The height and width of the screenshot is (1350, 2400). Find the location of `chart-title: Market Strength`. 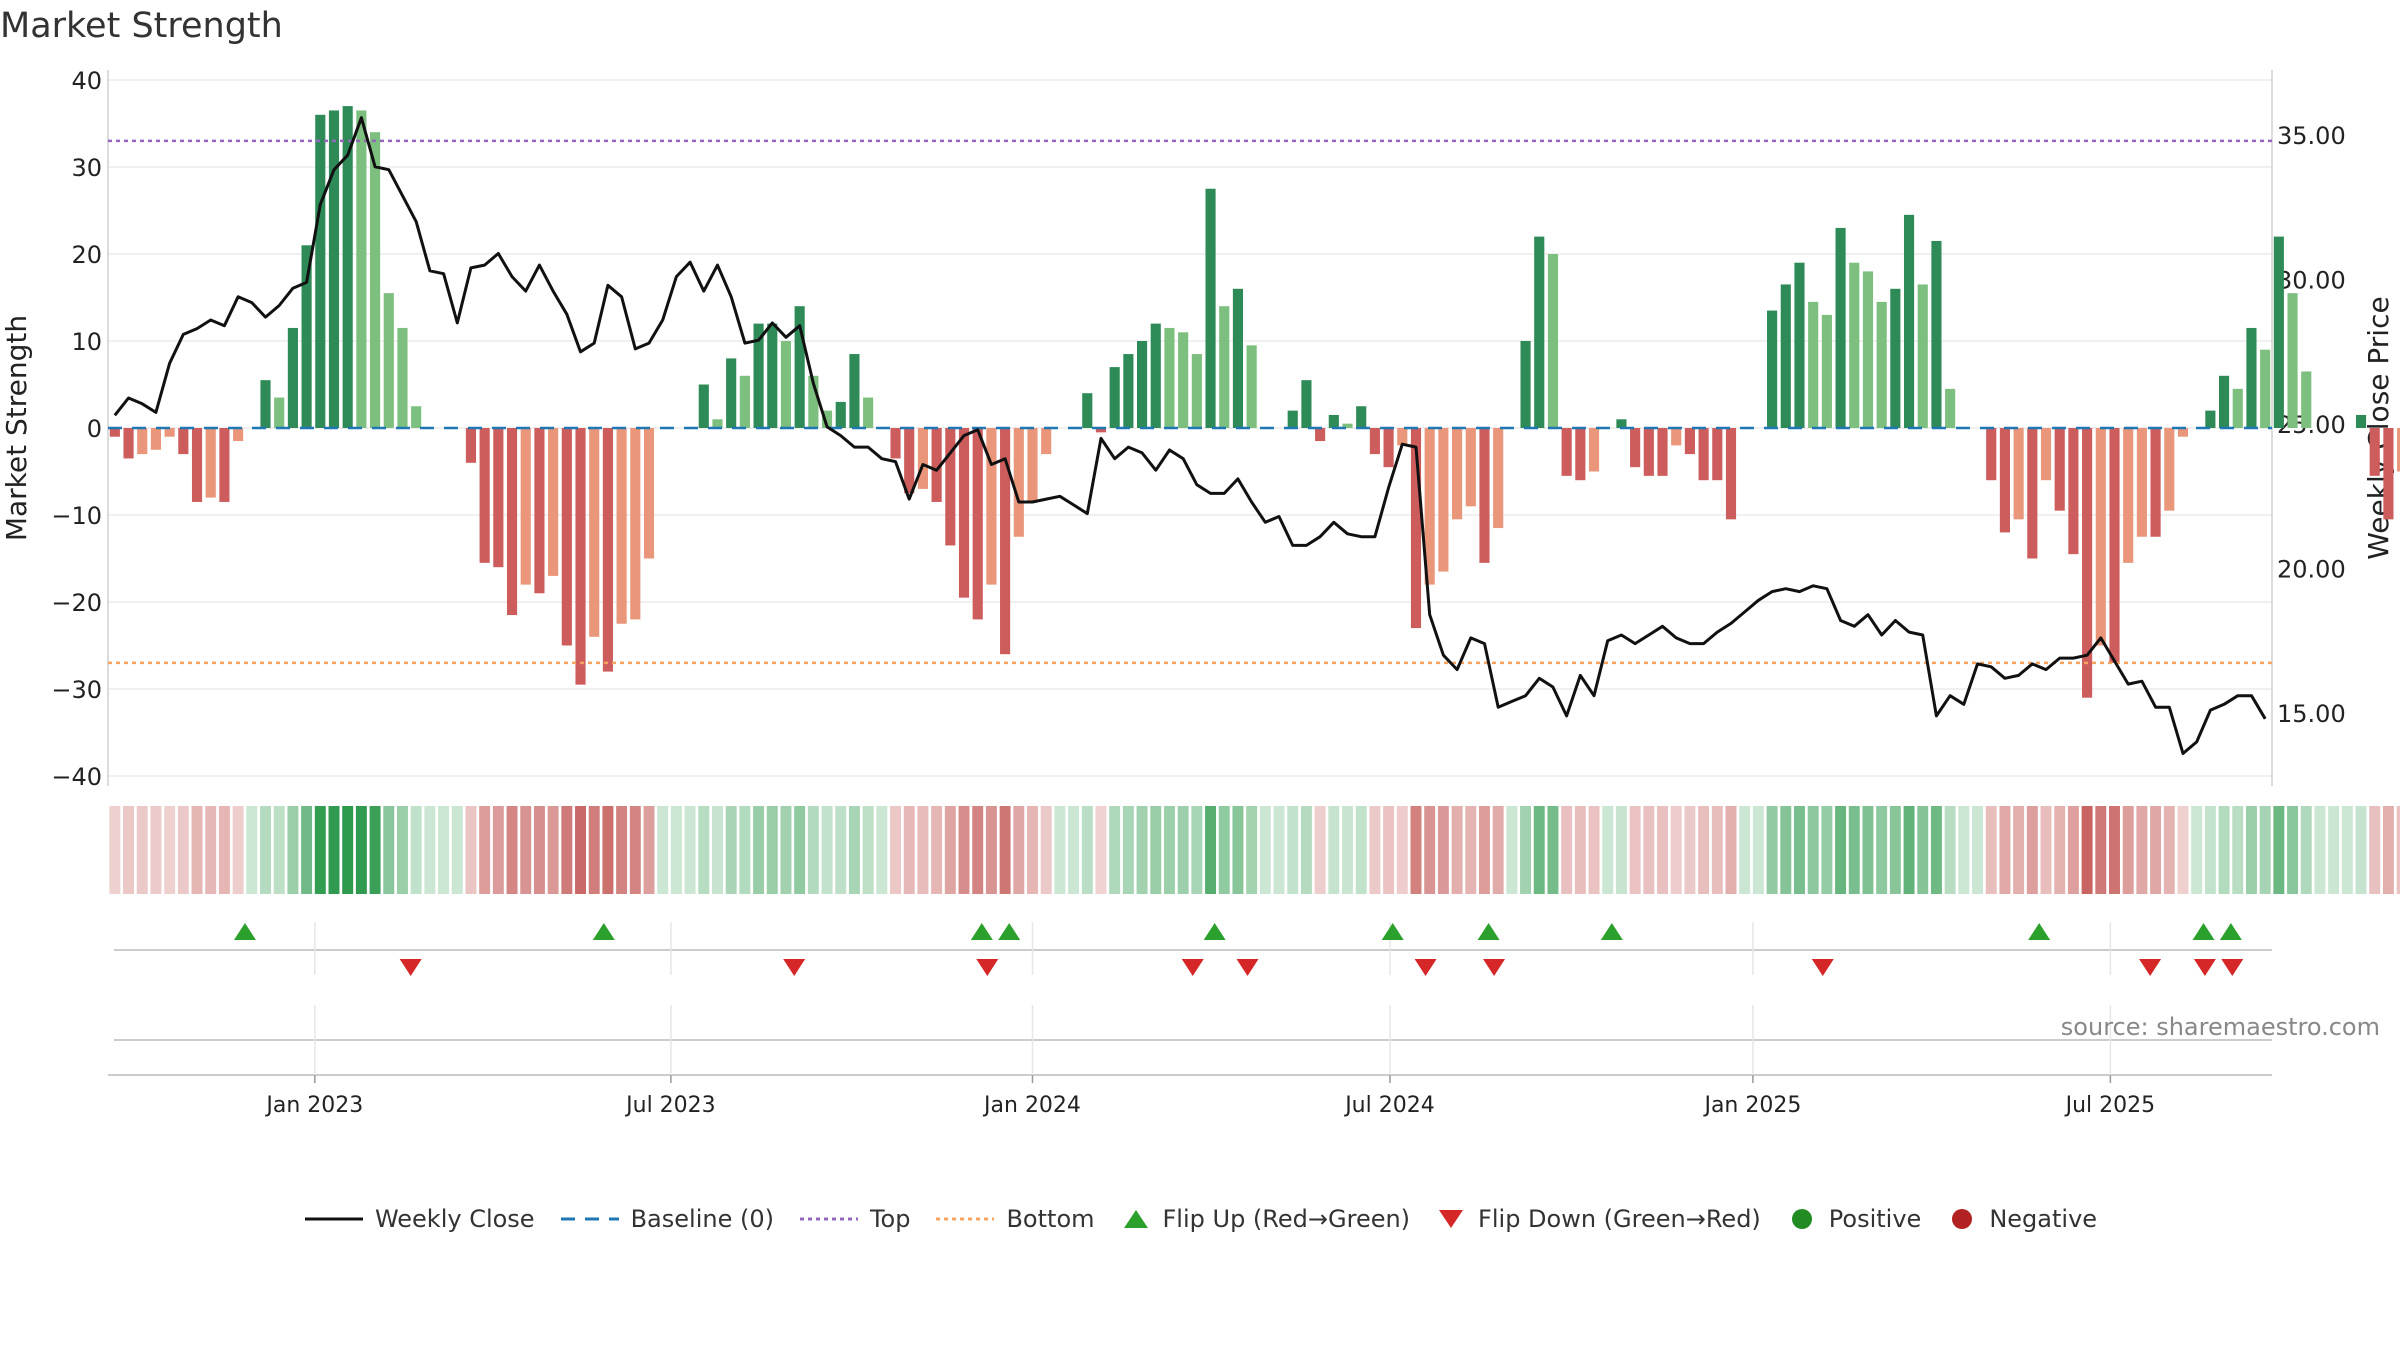

chart-title: Market Strength is located at coordinates (141, 26).